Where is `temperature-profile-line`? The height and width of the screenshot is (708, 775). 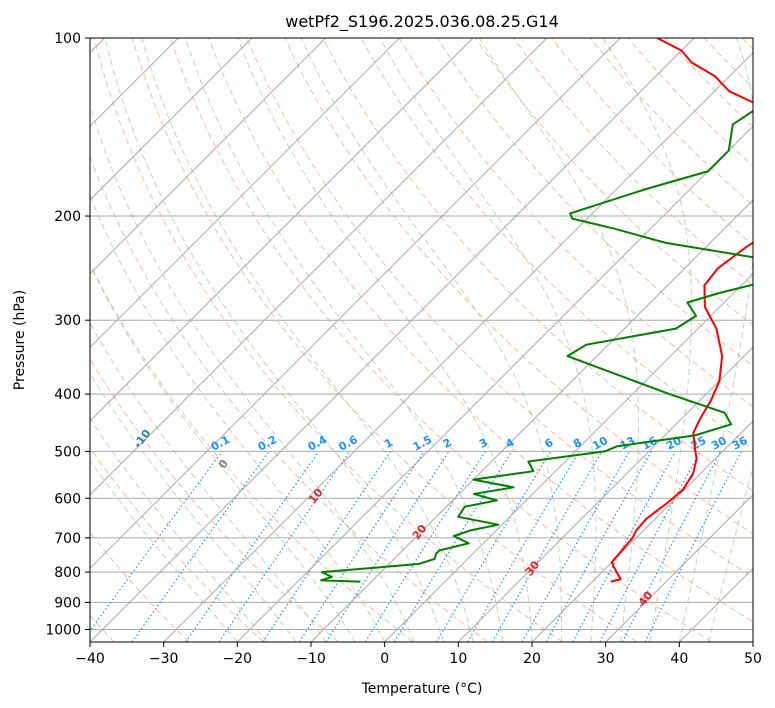
temperature-profile-line is located at coordinates (681, 310).